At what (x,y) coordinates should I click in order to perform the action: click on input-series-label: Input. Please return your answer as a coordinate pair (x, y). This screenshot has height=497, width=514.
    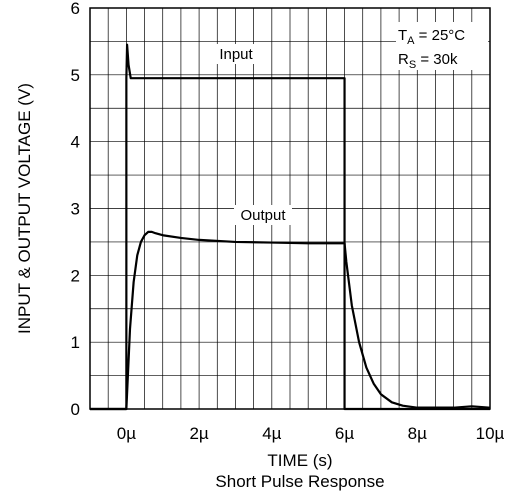
    Looking at the image, I should click on (236, 54).